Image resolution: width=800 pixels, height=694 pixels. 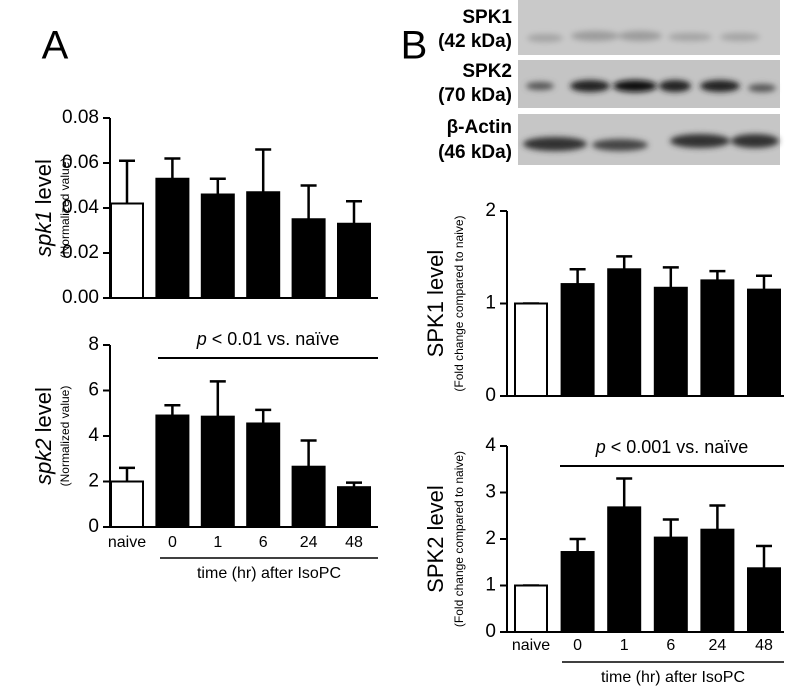 I want to click on panel-label: B, so click(x=414, y=46).